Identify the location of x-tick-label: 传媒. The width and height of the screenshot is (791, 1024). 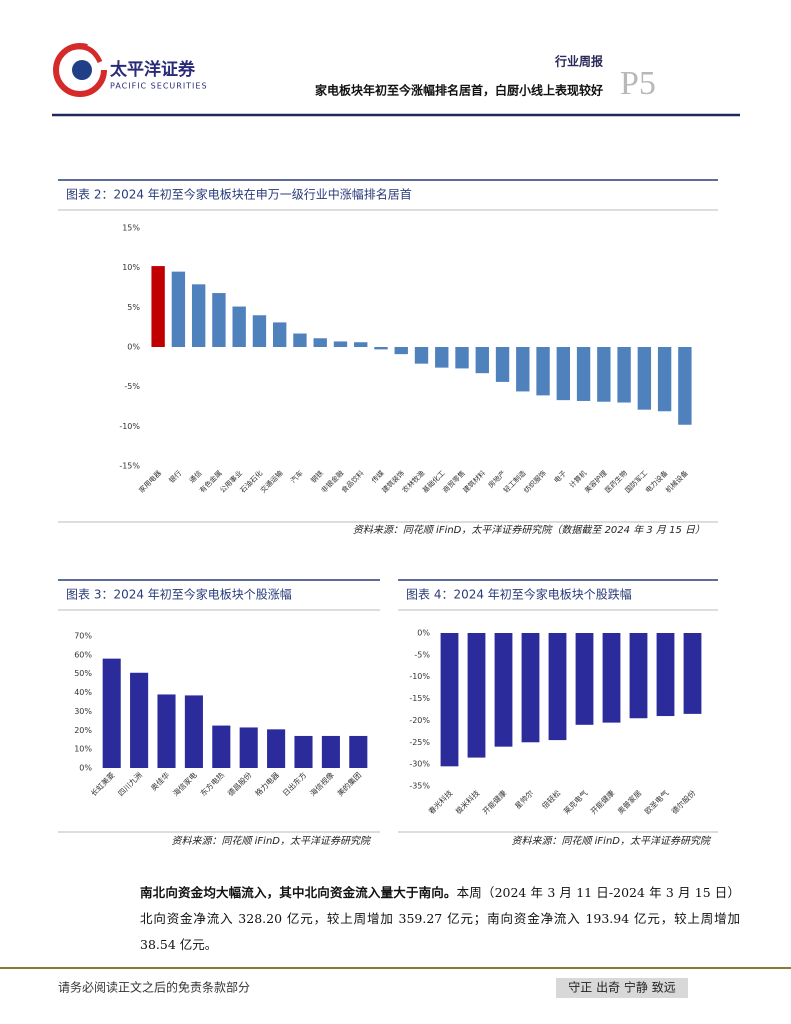
(378, 476).